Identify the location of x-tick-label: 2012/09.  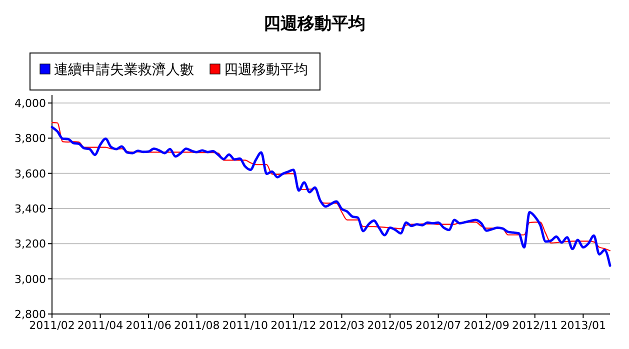
(487, 325).